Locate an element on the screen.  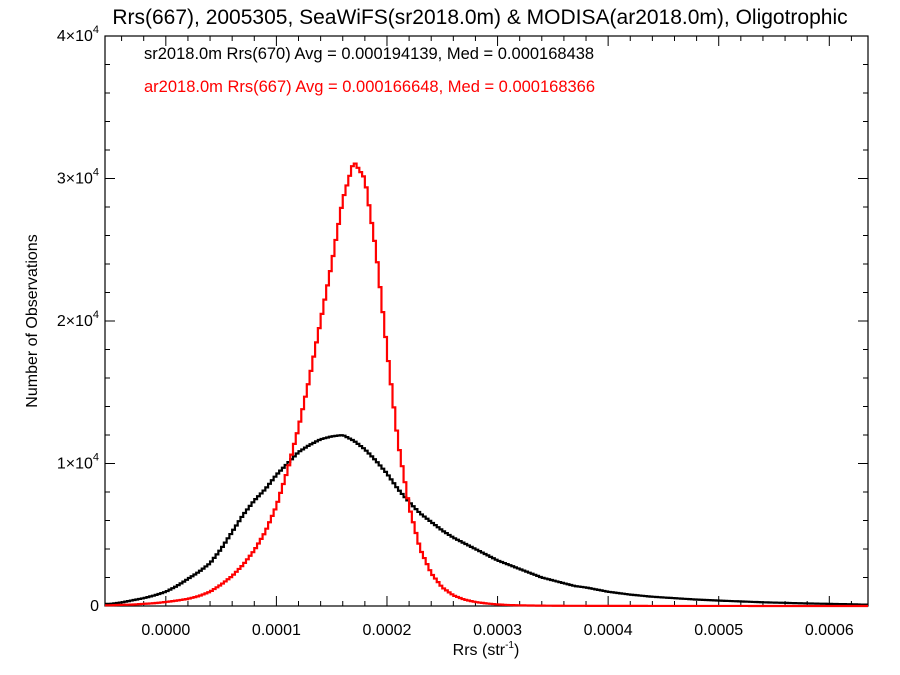
y-tick-label: 2×10⁴ is located at coordinates (78, 319).